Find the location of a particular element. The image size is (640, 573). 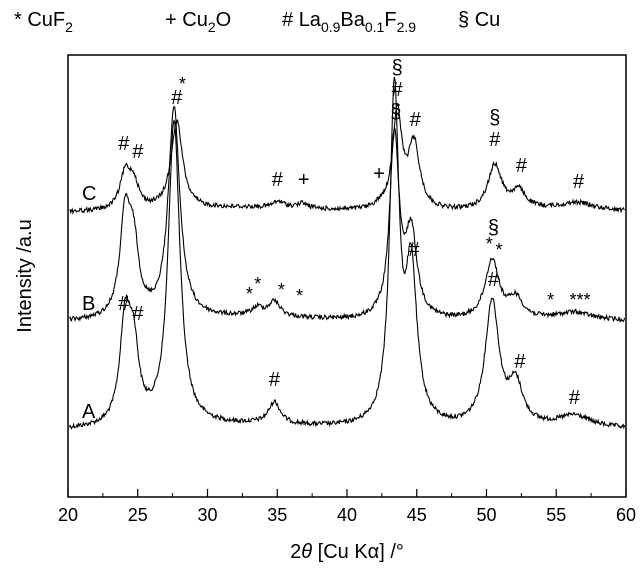

peak-marker: *** is located at coordinates (579, 300).